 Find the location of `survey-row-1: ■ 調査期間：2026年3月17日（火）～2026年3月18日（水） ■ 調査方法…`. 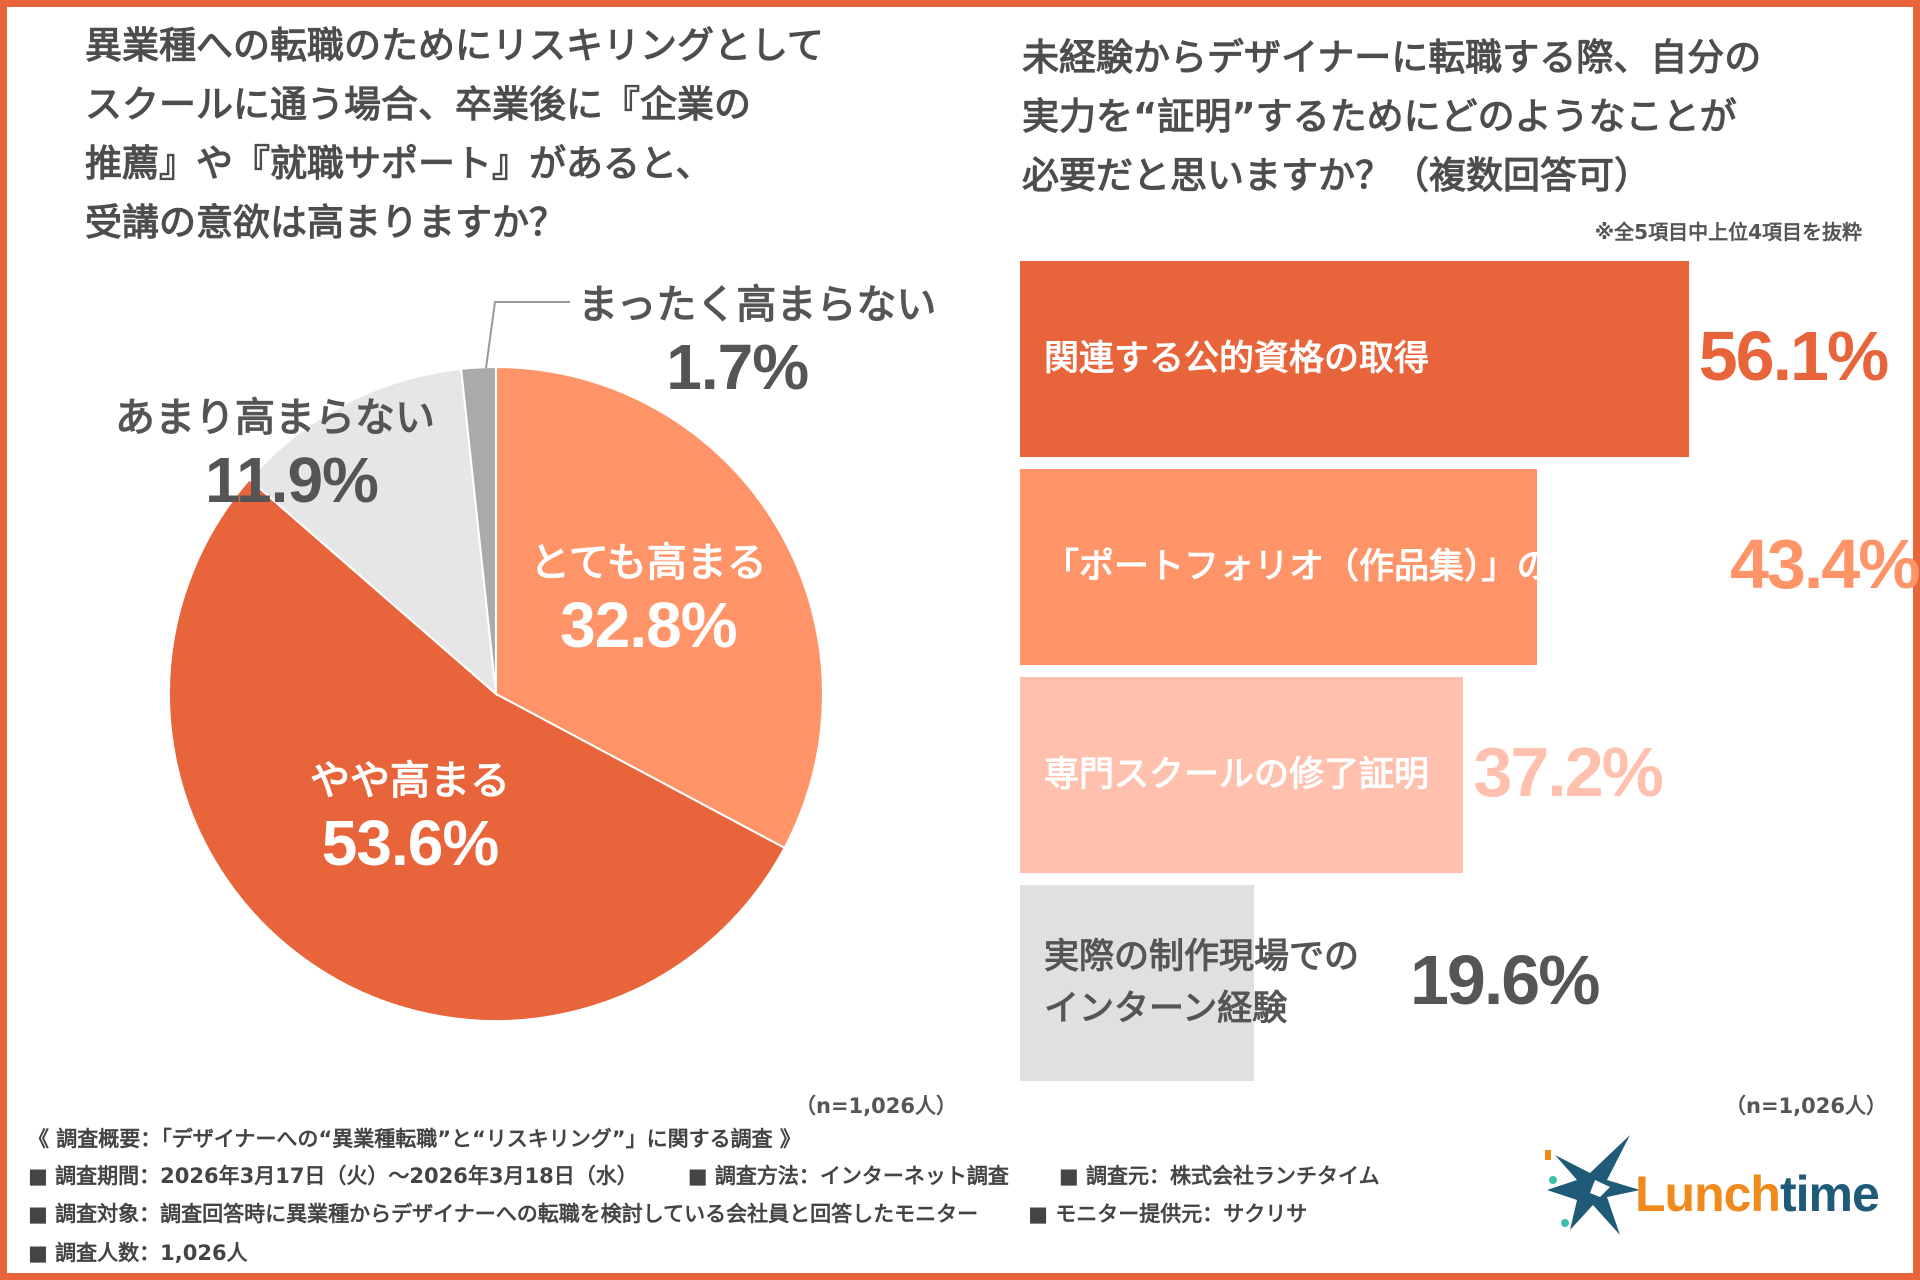

survey-row-1: ■ 調査期間：2026年3月17日（火）～2026年3月18日（水） ■ 調査方法… is located at coordinates (729, 1175).